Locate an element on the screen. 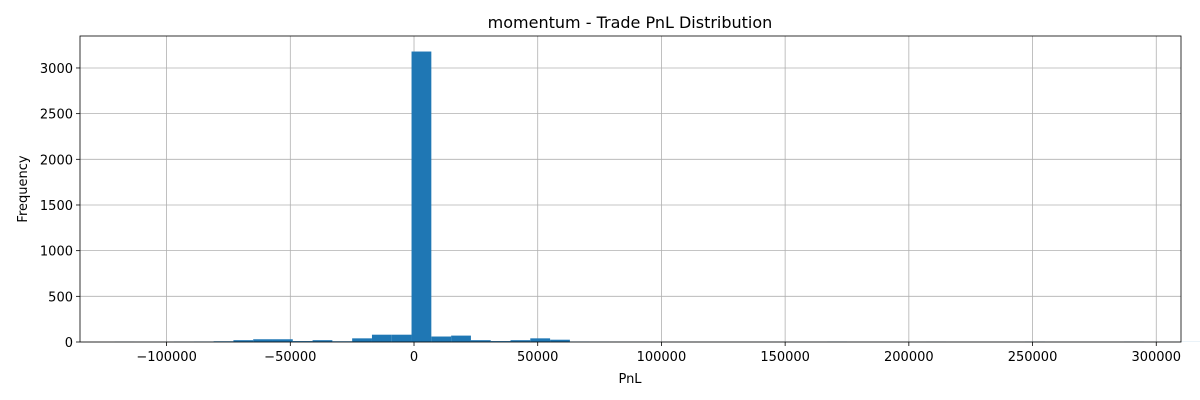 This screenshot has width=1200, height=400. x-tick-label: 200000 is located at coordinates (909, 357).